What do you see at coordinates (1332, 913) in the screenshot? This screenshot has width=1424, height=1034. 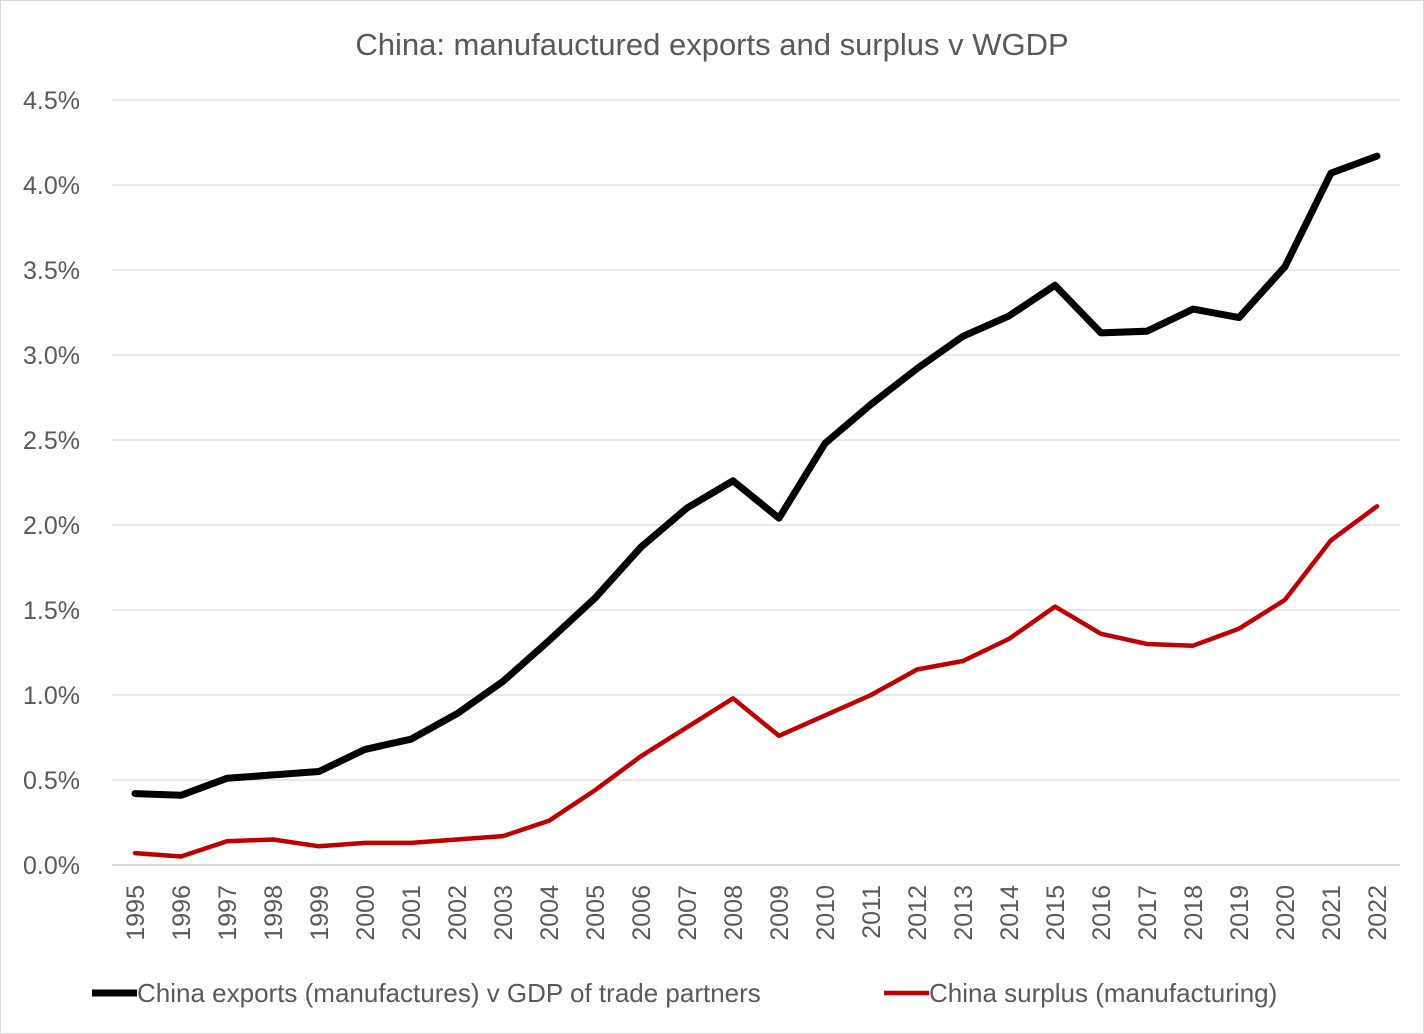 I see `x-tick-label: 2021` at bounding box center [1332, 913].